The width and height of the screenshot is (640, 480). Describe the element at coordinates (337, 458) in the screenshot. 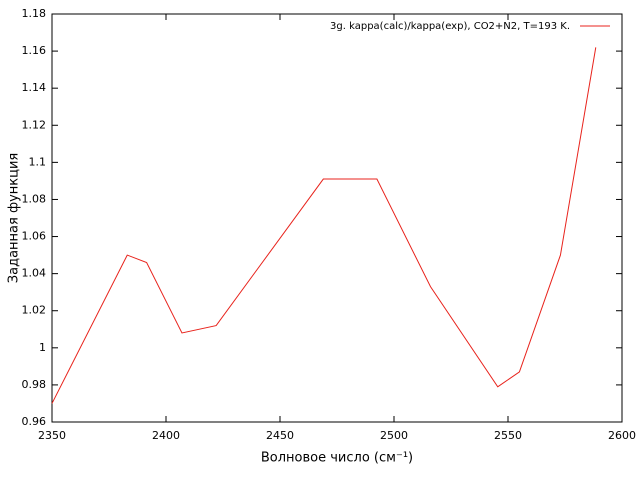

I see `x-axis-label: Волновое число (см⁻¹)` at that location.